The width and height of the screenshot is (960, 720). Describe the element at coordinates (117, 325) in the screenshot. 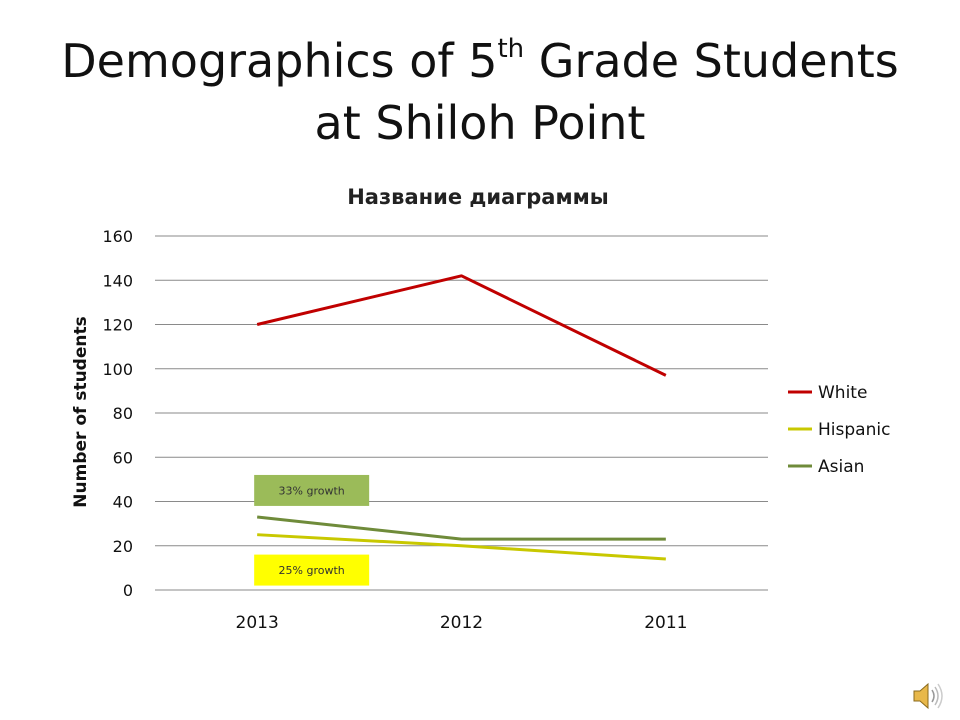

I see `y-tick-label: 120` at that location.